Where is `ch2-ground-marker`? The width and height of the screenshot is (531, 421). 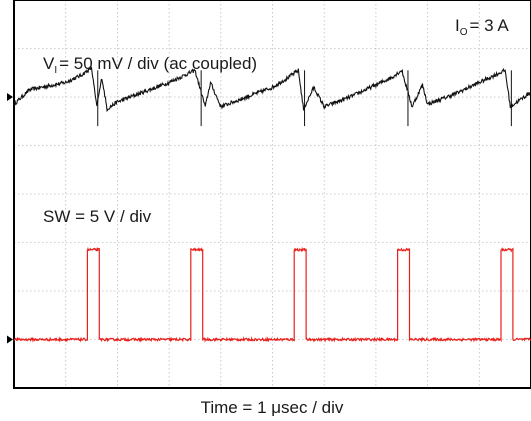 ch2-ground-marker is located at coordinates (10, 339).